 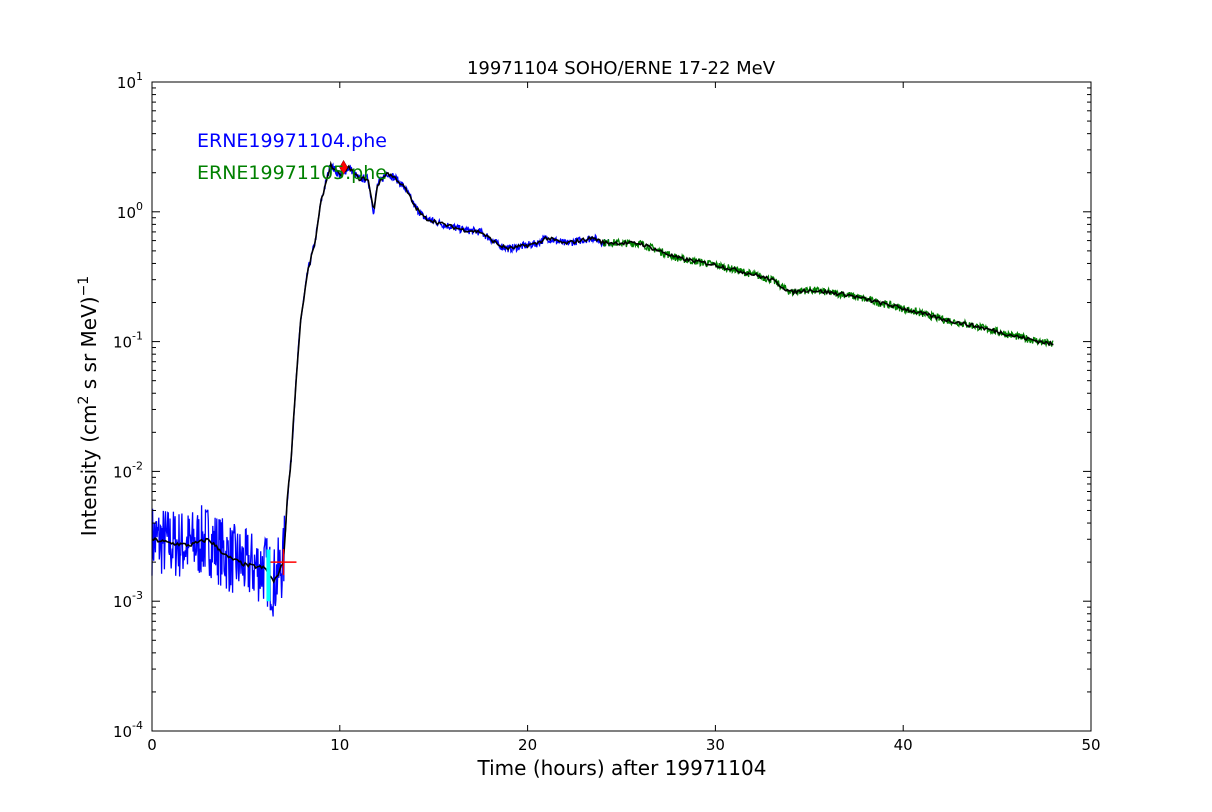 I want to click on y-tick-exponent: -4, so click(x=137, y=725).